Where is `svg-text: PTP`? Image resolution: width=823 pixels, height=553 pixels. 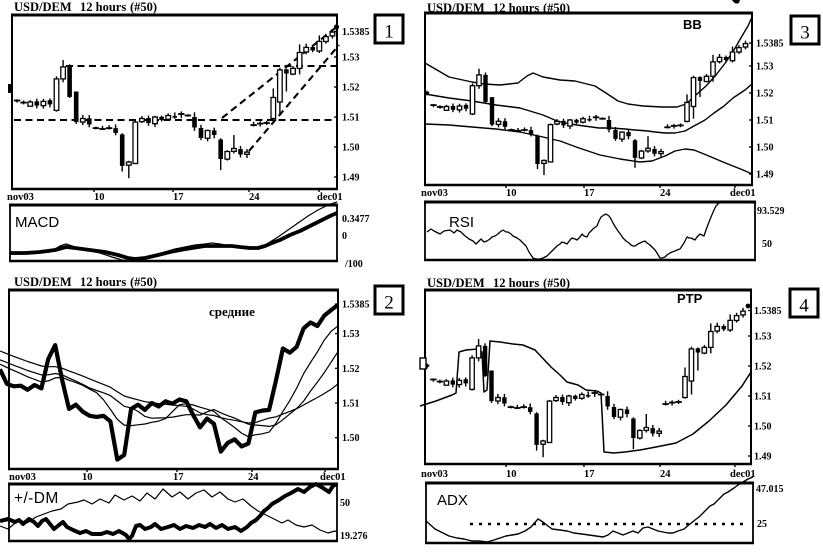 svg-text: PTP is located at coordinates (690, 298).